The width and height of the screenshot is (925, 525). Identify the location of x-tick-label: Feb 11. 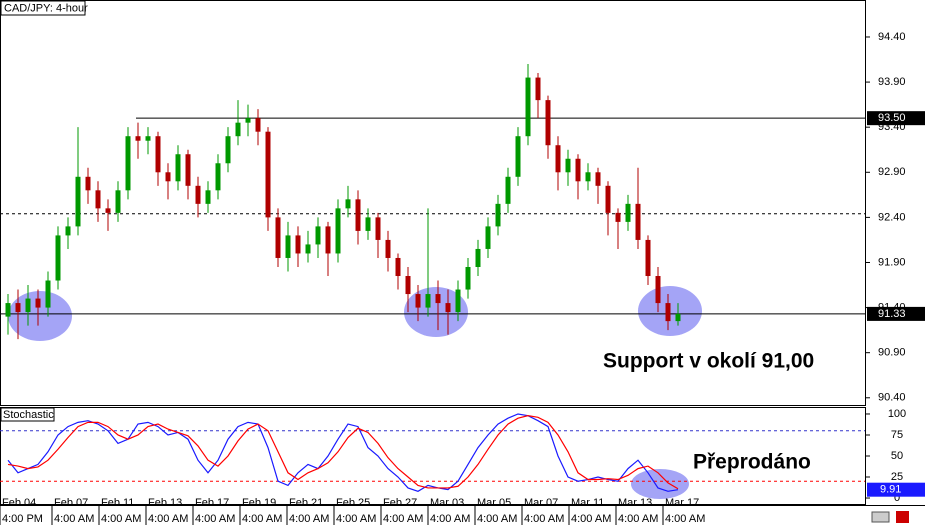
(117, 503).